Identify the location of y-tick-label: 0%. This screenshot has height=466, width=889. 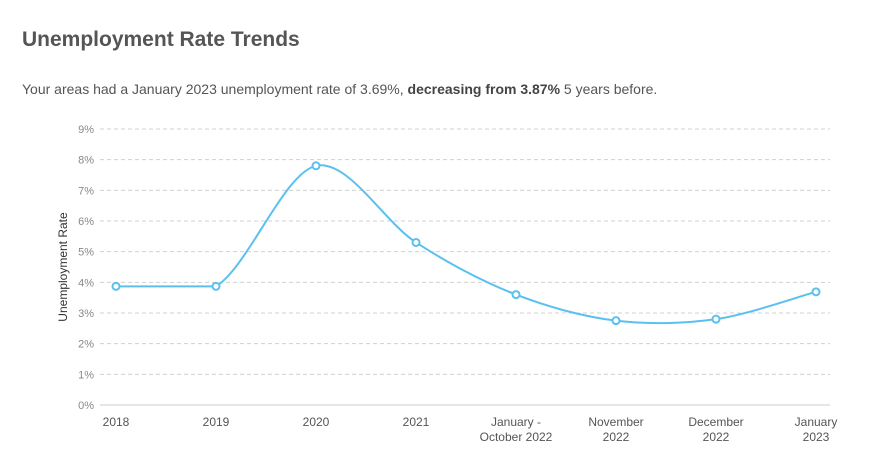
(86, 406).